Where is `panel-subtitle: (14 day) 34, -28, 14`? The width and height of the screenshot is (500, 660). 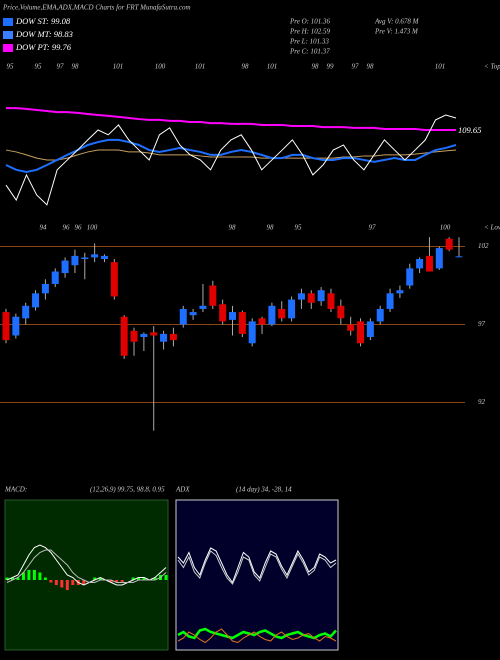
panel-subtitle: (14 day) 34, -28, 14 is located at coordinates (264, 490).